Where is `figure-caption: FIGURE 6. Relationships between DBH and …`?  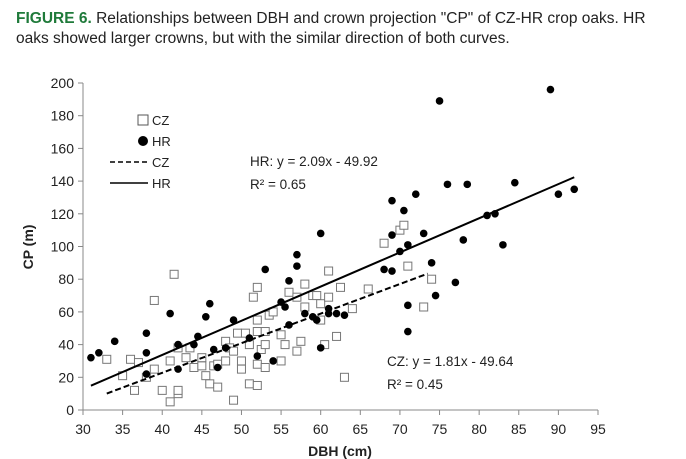 figure-caption: FIGURE 6. Relationships between DBH and … is located at coordinates (346, 29).